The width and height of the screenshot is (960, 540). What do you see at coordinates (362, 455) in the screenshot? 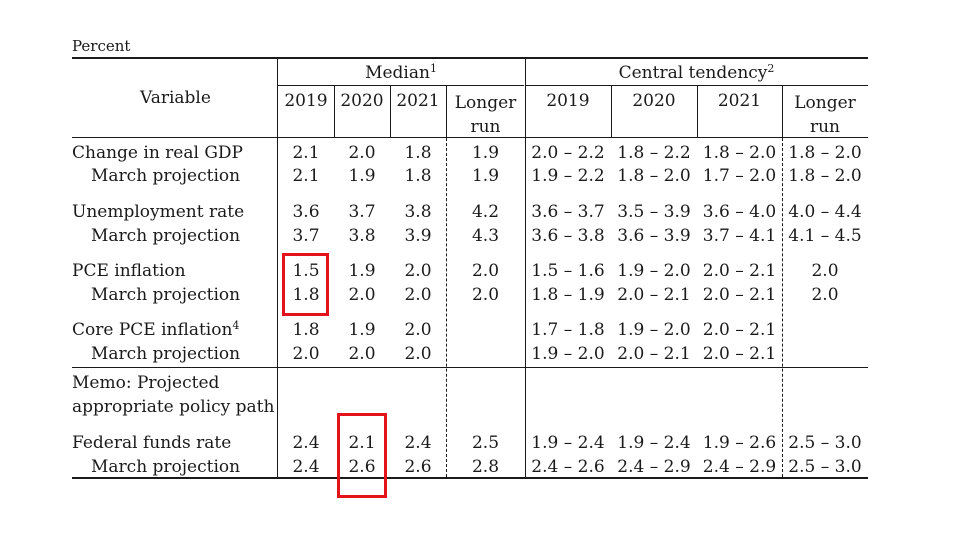
I see `highlight-fed-funds-2020` at bounding box center [362, 455].